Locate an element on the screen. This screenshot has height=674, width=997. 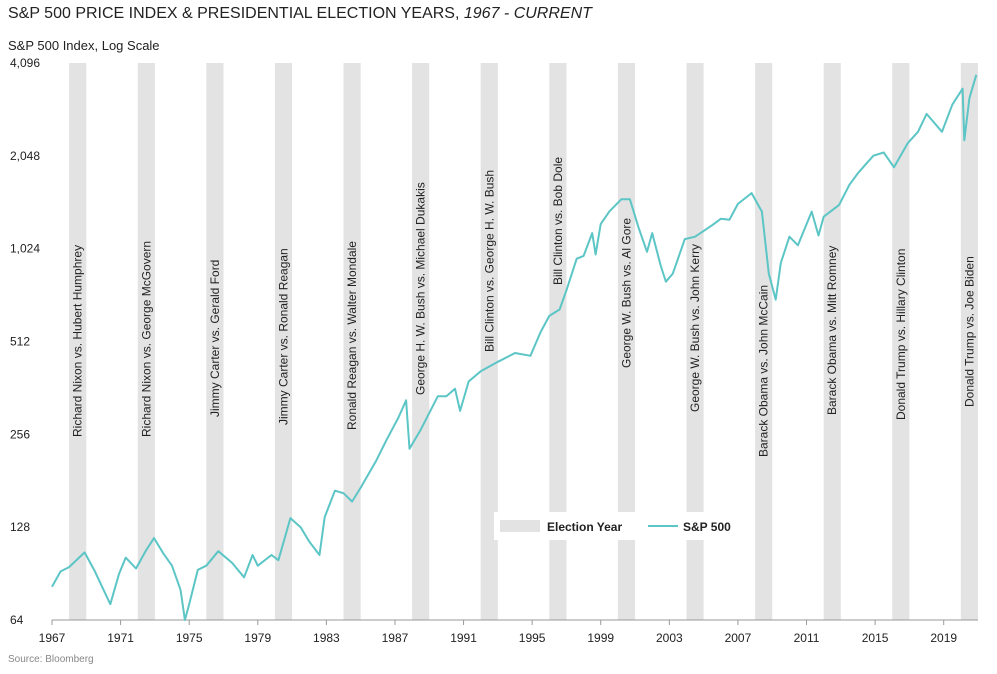
x-tick-label: 2019 is located at coordinates (943, 638).